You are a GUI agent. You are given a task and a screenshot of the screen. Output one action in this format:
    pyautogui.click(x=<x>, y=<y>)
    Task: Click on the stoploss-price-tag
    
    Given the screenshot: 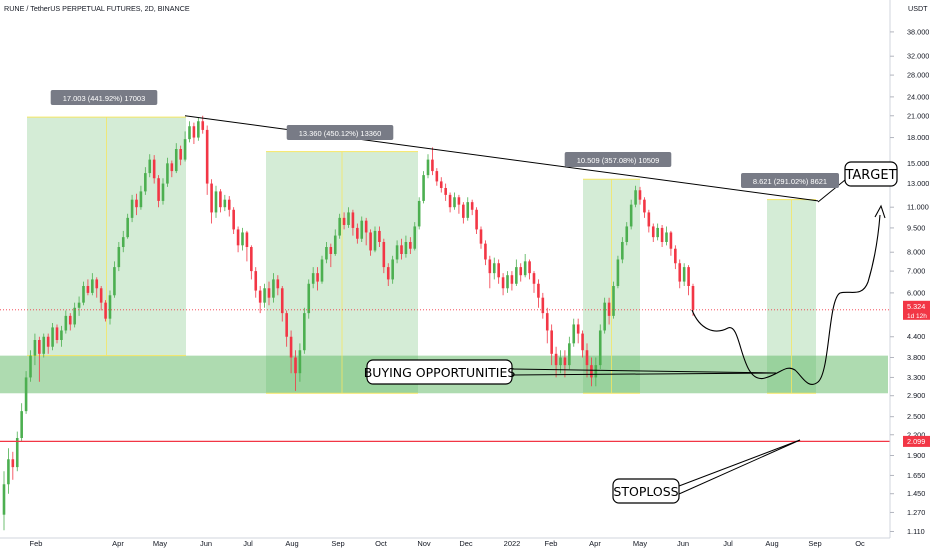 What is the action you would take?
    pyautogui.click(x=916, y=441)
    